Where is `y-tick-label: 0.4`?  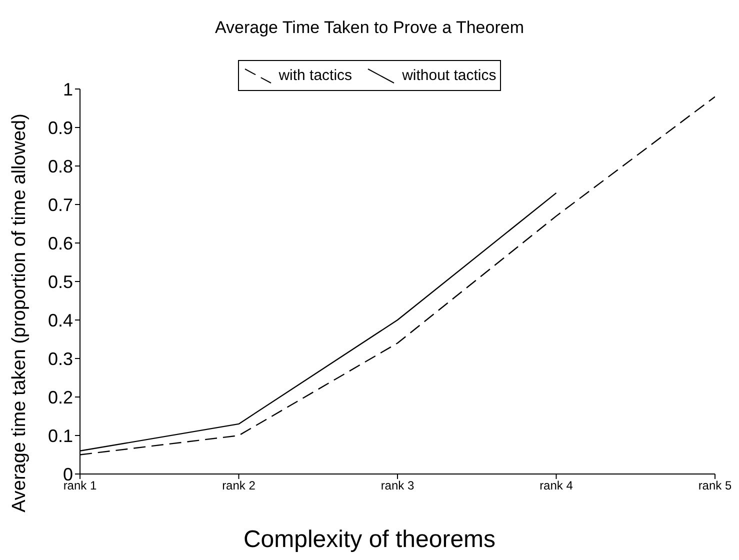 y-tick-label: 0.4 is located at coordinates (60, 320).